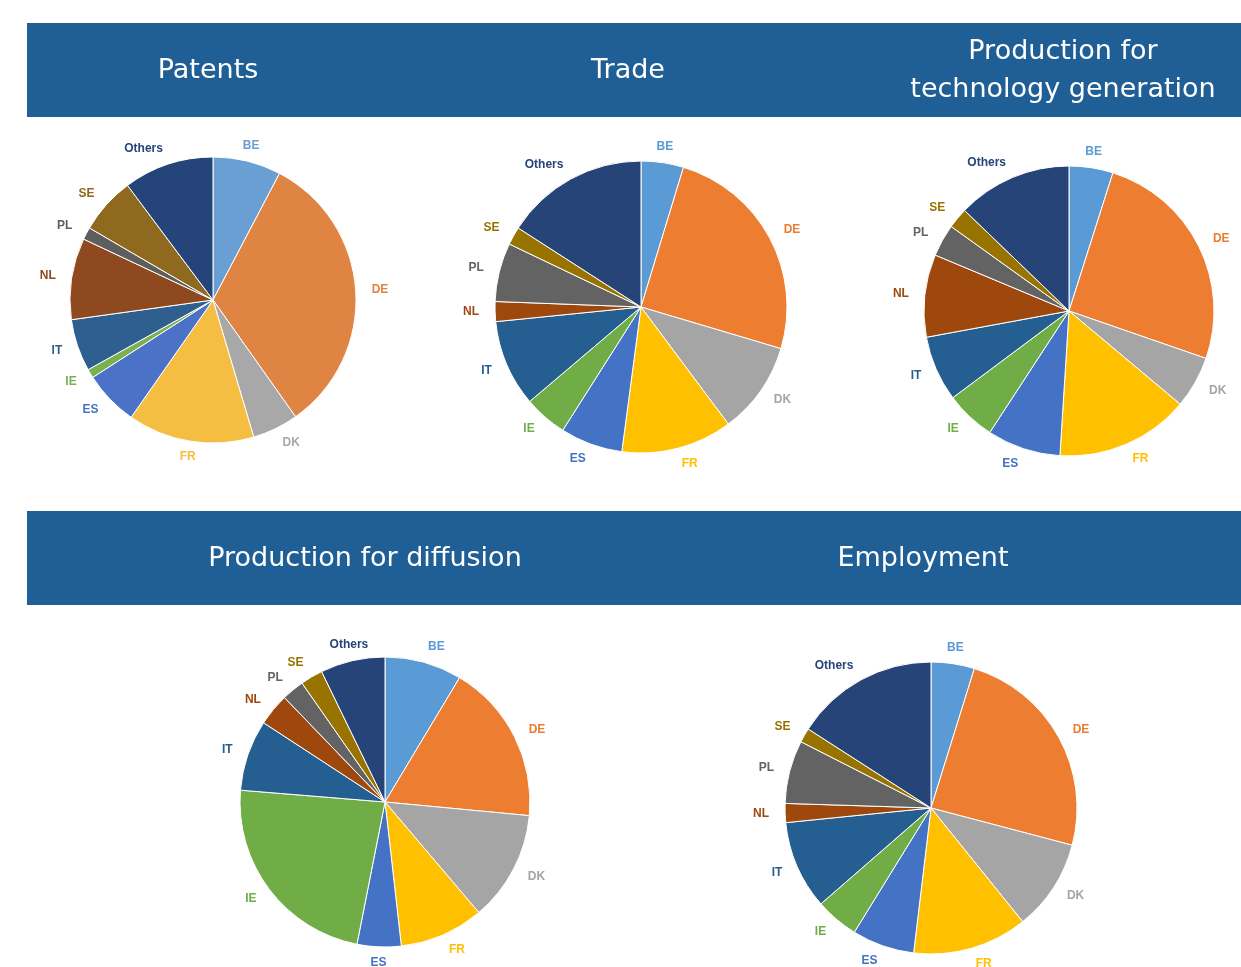 The width and height of the screenshot is (1241, 967). What do you see at coordinates (627, 68) in the screenshot?
I see `chart-title: Trade` at bounding box center [627, 68].